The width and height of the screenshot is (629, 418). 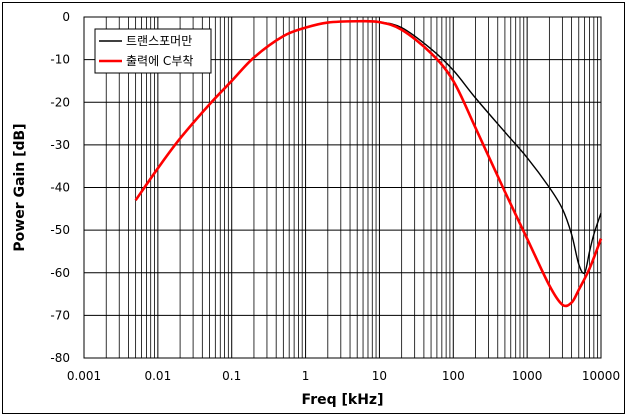 What do you see at coordinates (379, 376) in the screenshot?
I see `x-tick-label: 10` at bounding box center [379, 376].